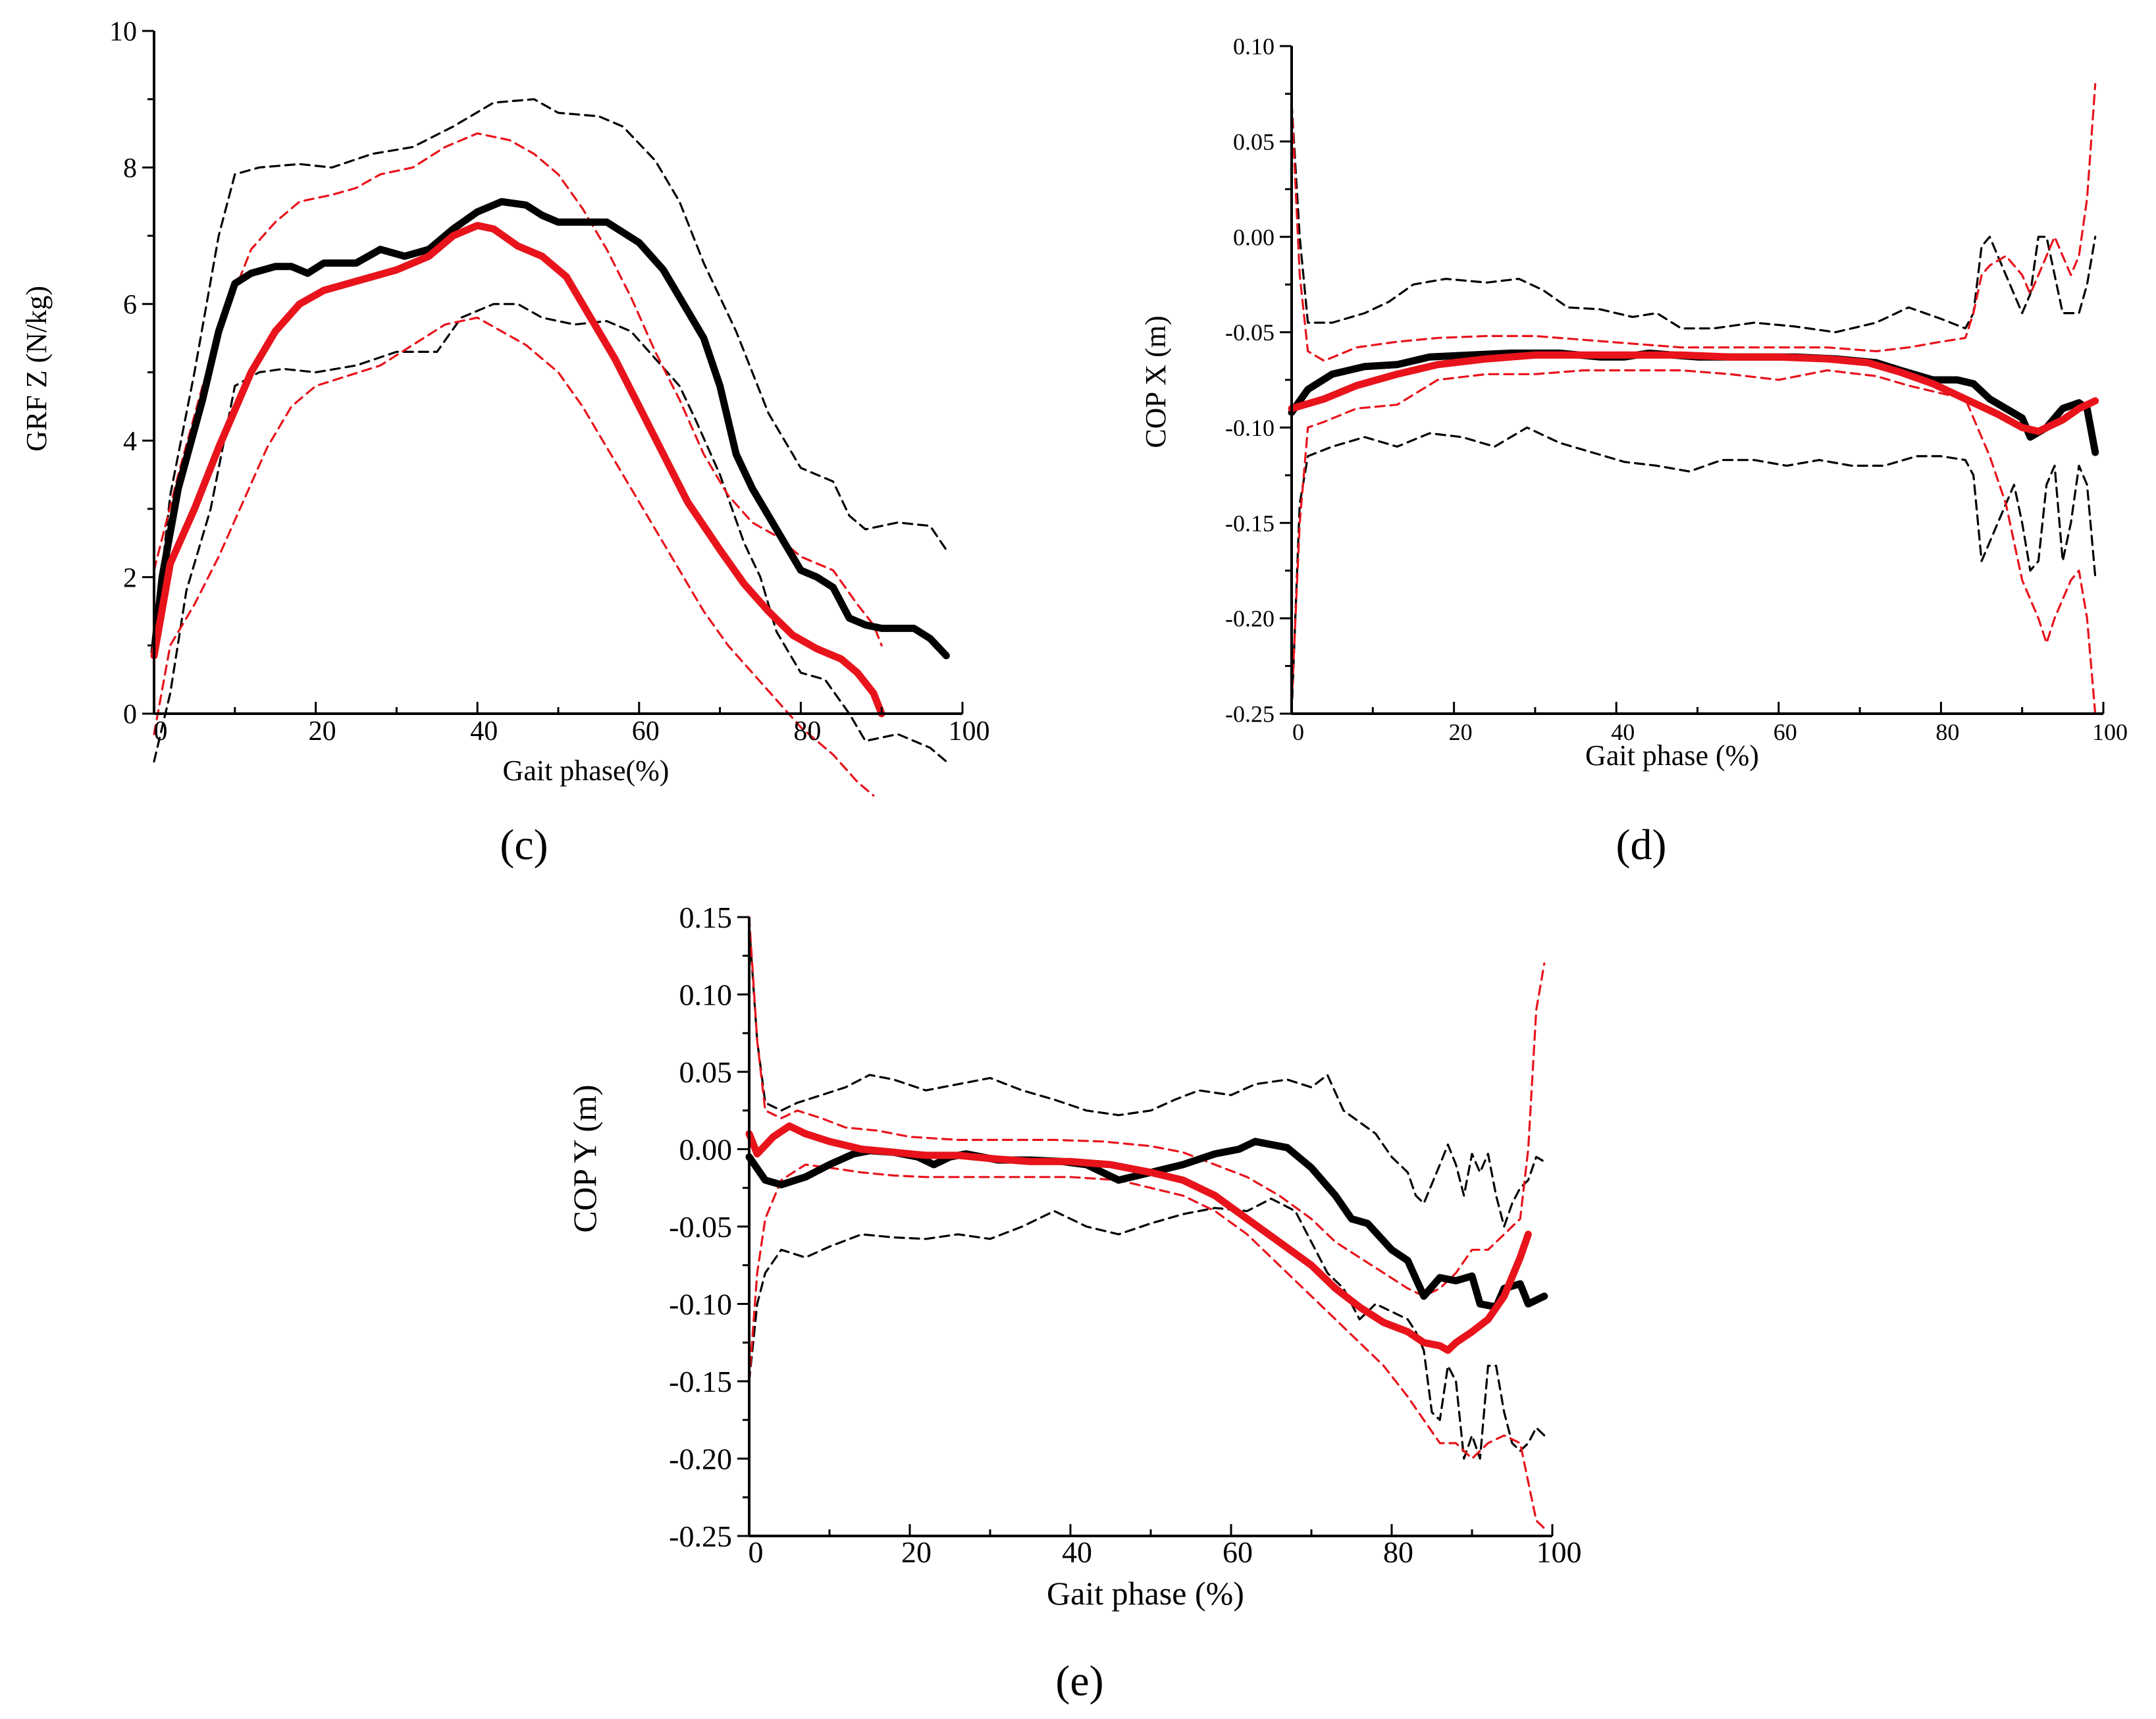  What do you see at coordinates (1156, 381) in the screenshot?
I see `y-axis-title: COP X (m)` at bounding box center [1156, 381].